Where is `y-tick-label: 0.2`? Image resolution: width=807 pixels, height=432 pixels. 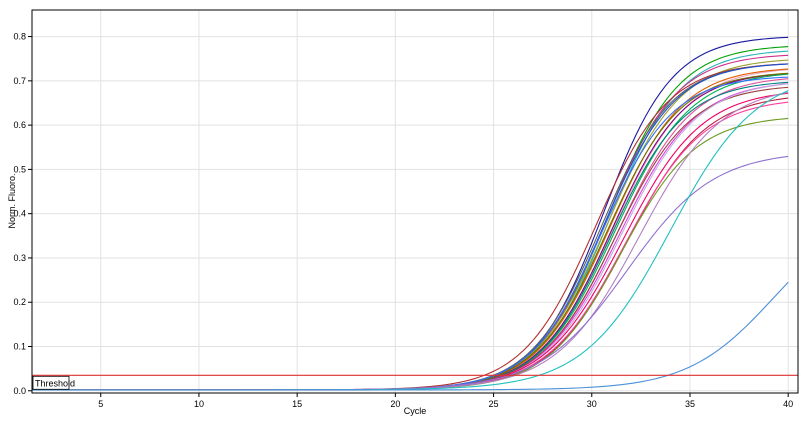 y-tick-label: 0.2 is located at coordinates (19, 302).